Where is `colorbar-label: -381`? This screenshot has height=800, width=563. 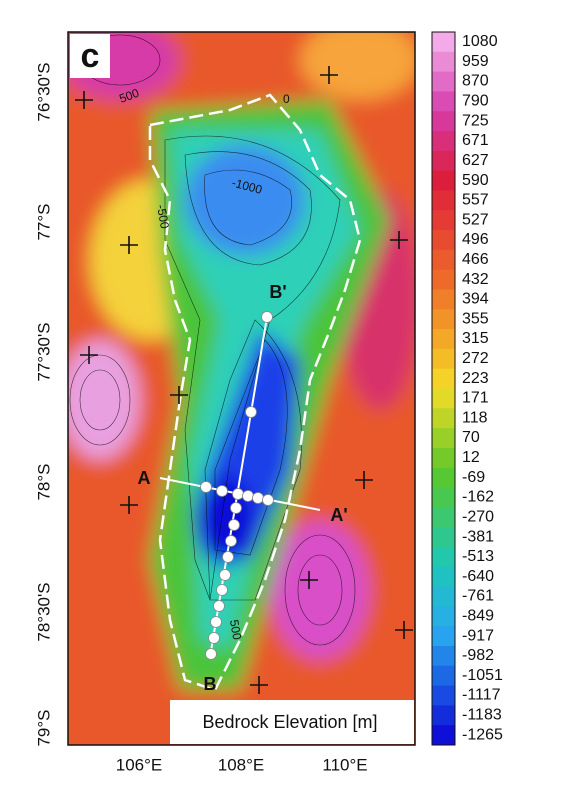 colorbar-label: -381 is located at coordinates (478, 536).